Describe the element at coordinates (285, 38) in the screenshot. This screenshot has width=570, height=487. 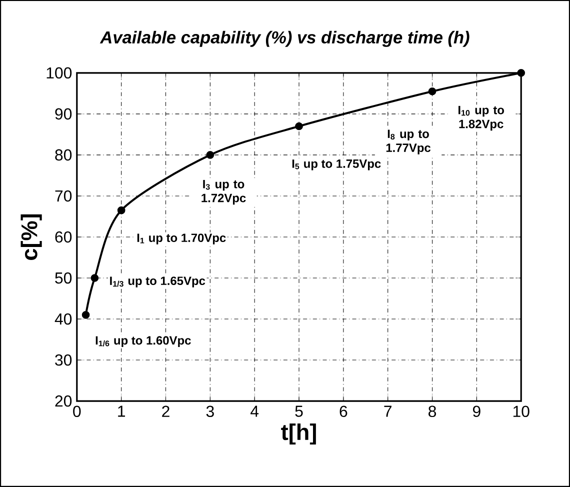
I see `chart-title: Available capability (%) vs discharge time (h)` at that location.